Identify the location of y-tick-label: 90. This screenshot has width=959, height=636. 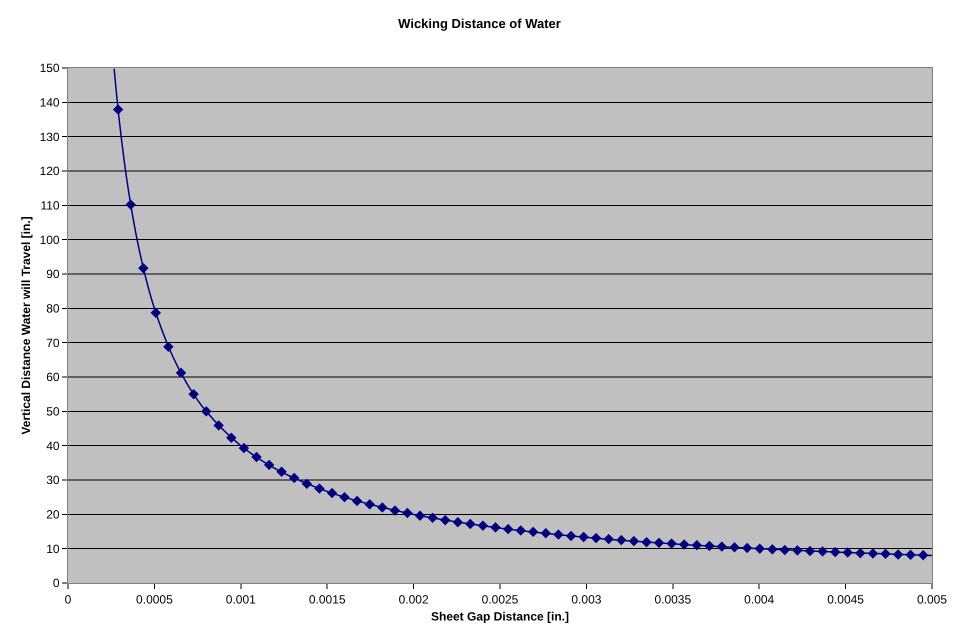
(53, 274).